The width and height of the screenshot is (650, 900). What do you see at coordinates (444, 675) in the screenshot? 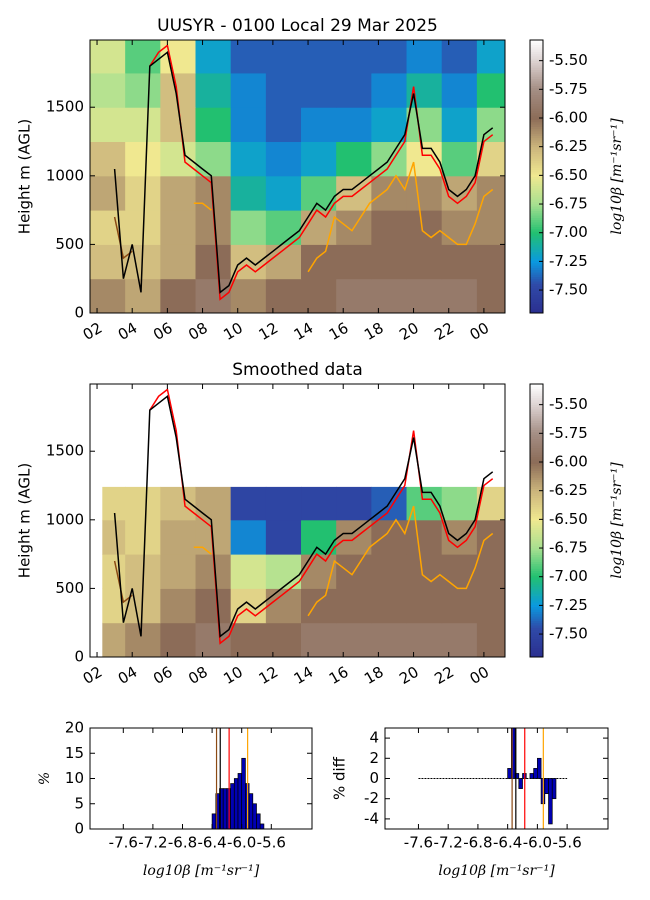
I see `x-tick-label: 22` at bounding box center [444, 675].